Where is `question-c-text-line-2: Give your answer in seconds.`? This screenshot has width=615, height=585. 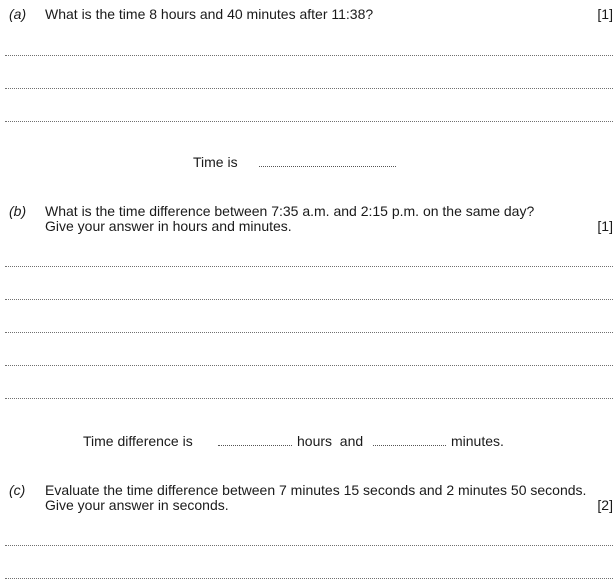 question-c-text-line-2: Give your answer in seconds. is located at coordinates (137, 505).